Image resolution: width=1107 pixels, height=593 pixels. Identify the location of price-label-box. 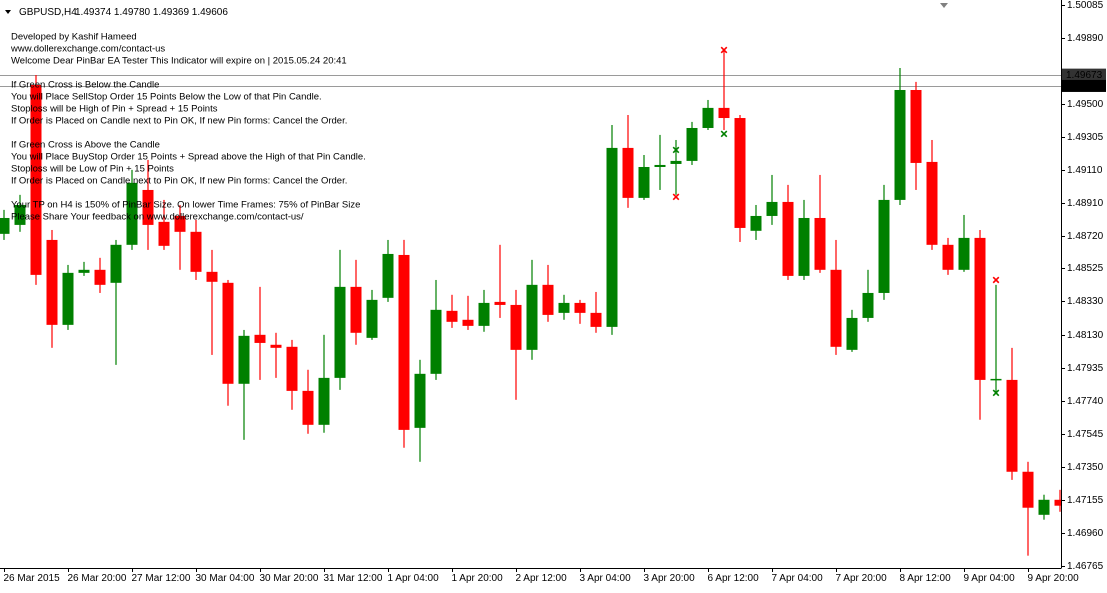
(1084, 74).